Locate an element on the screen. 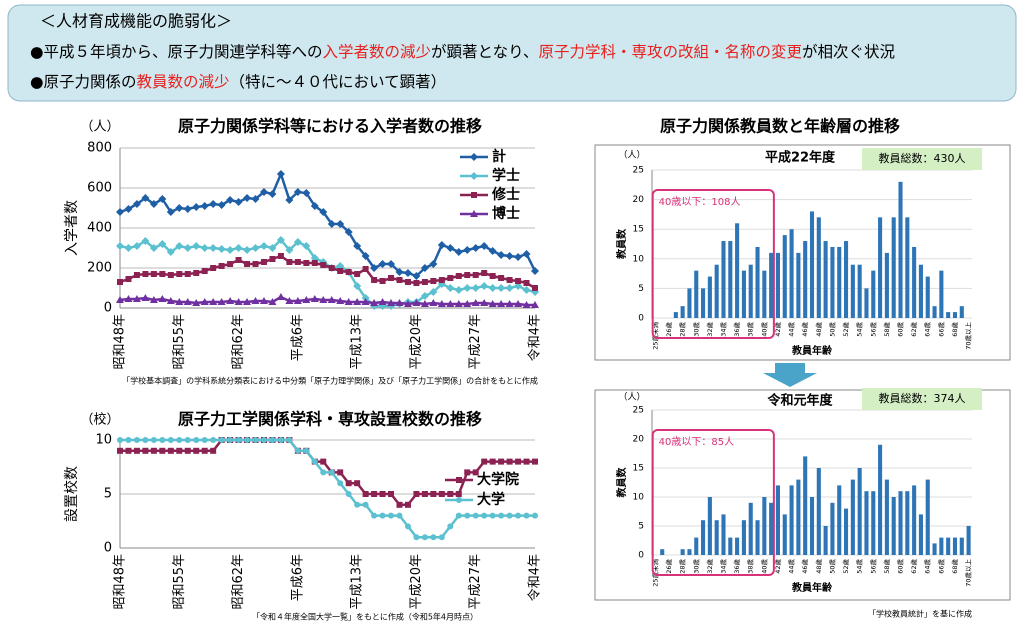  x-tick-label: 平成13年 is located at coordinates (357, 582).